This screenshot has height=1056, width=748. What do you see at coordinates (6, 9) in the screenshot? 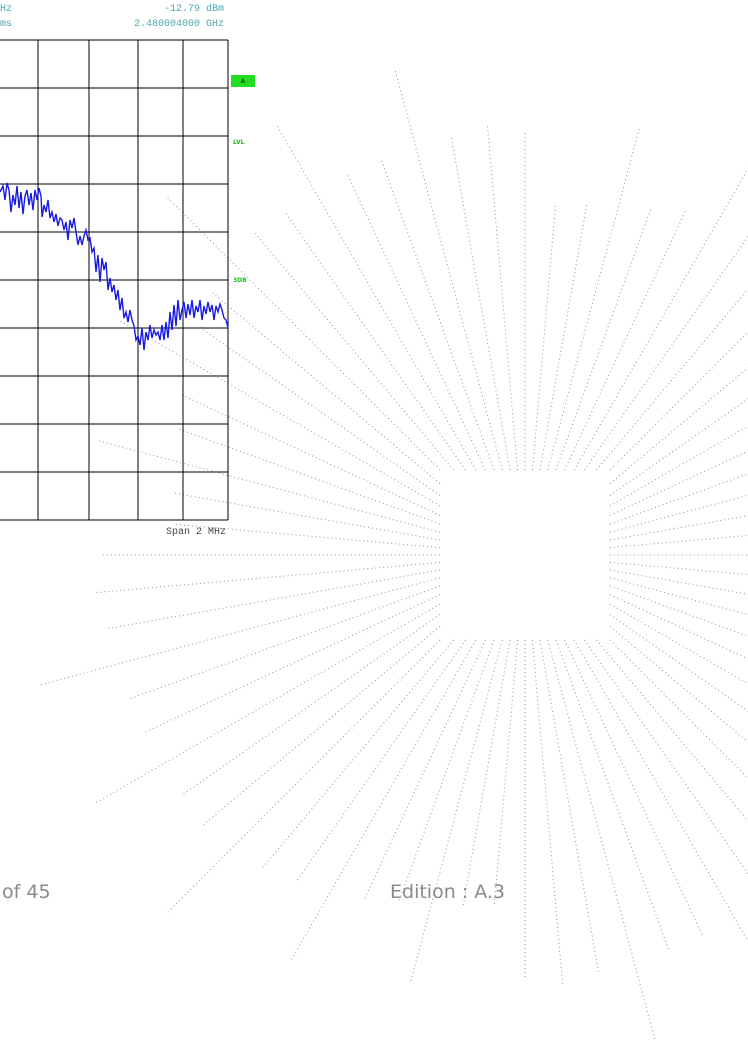
I see `header-left: Hz` at bounding box center [6, 9].